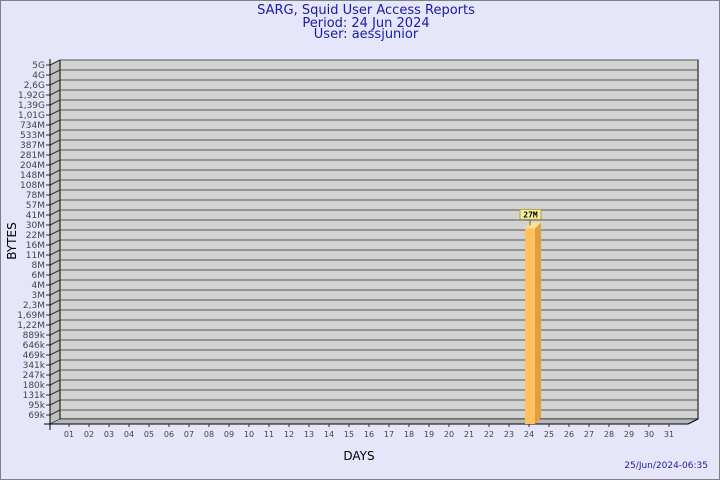 The height and width of the screenshot is (480, 720). Describe the element at coordinates (693, 421) in the screenshot. I see `x-axis-depth` at that location.